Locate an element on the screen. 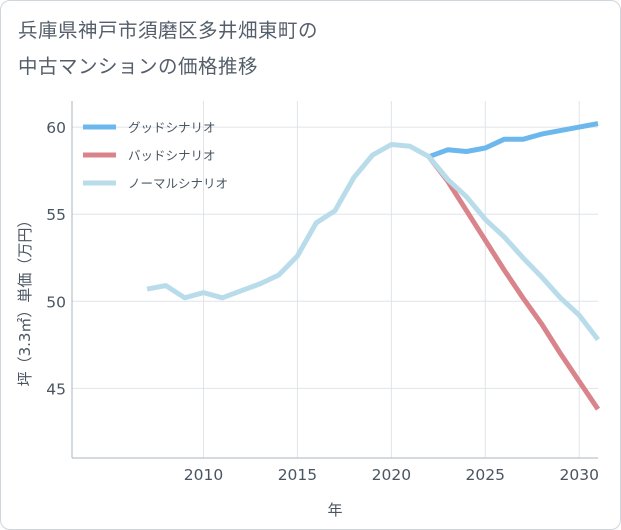 The width and height of the screenshot is (621, 530). x-axis-title: 年 is located at coordinates (334, 510).